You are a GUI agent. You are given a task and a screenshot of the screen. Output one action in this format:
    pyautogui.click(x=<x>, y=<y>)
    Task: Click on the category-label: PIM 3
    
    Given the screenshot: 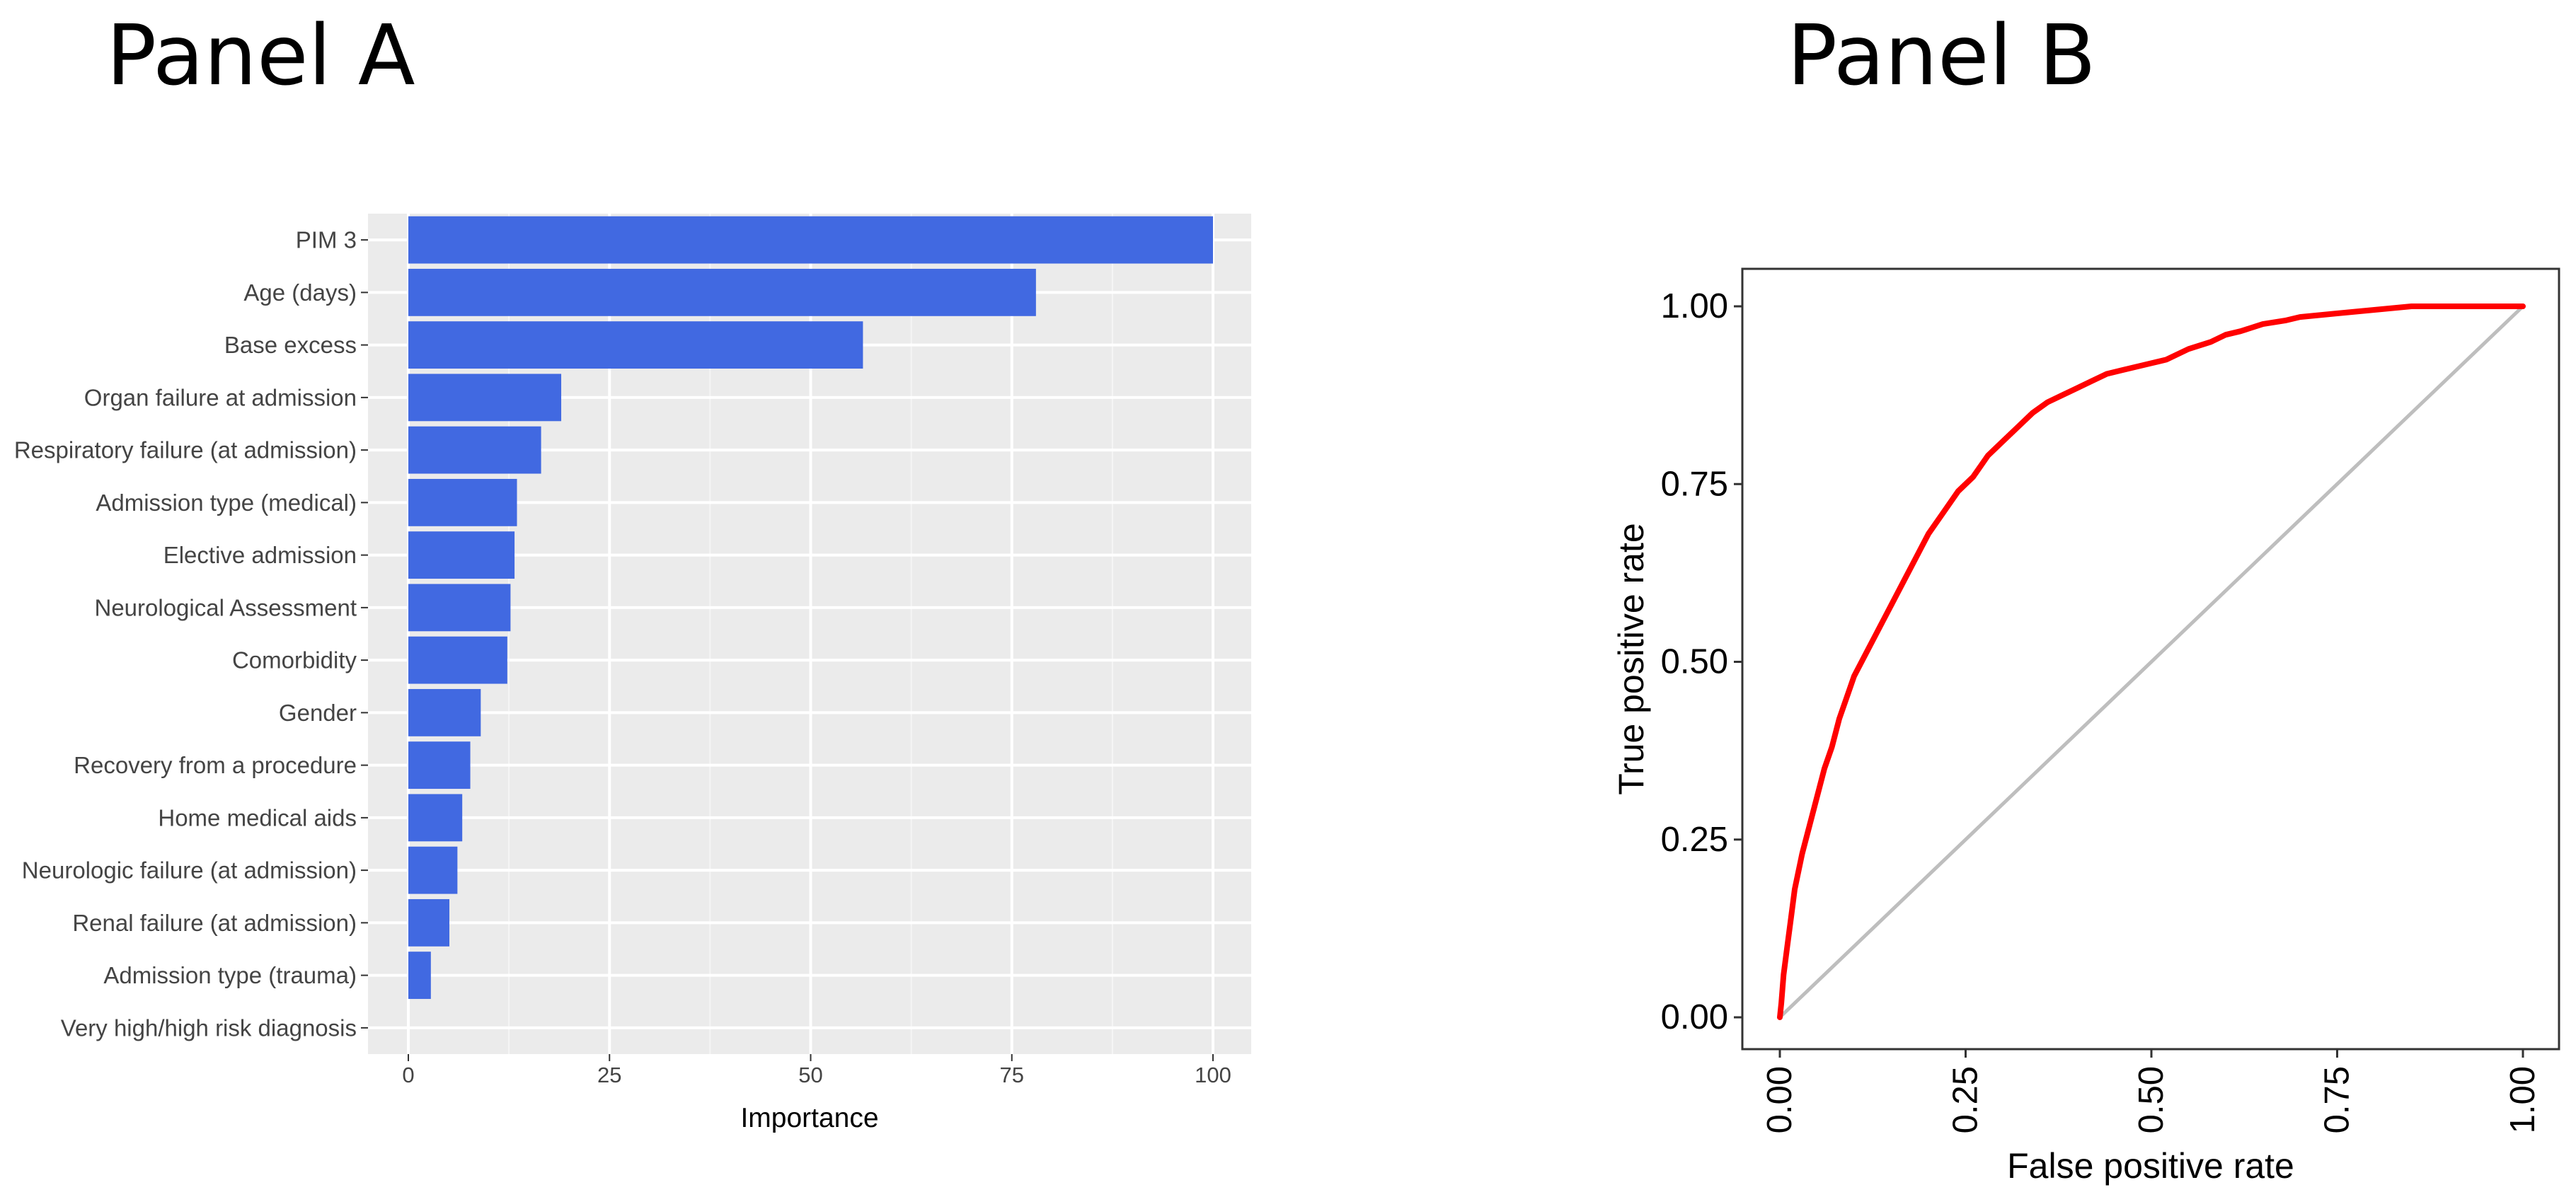 What is the action you would take?
    pyautogui.click(x=327, y=240)
    